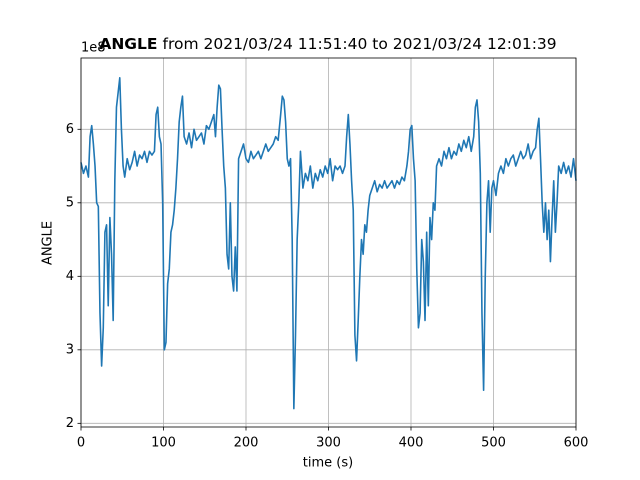 The width and height of the screenshot is (640, 480). Describe the element at coordinates (576, 443) in the screenshot. I see `x-tick-label: 600` at that location.